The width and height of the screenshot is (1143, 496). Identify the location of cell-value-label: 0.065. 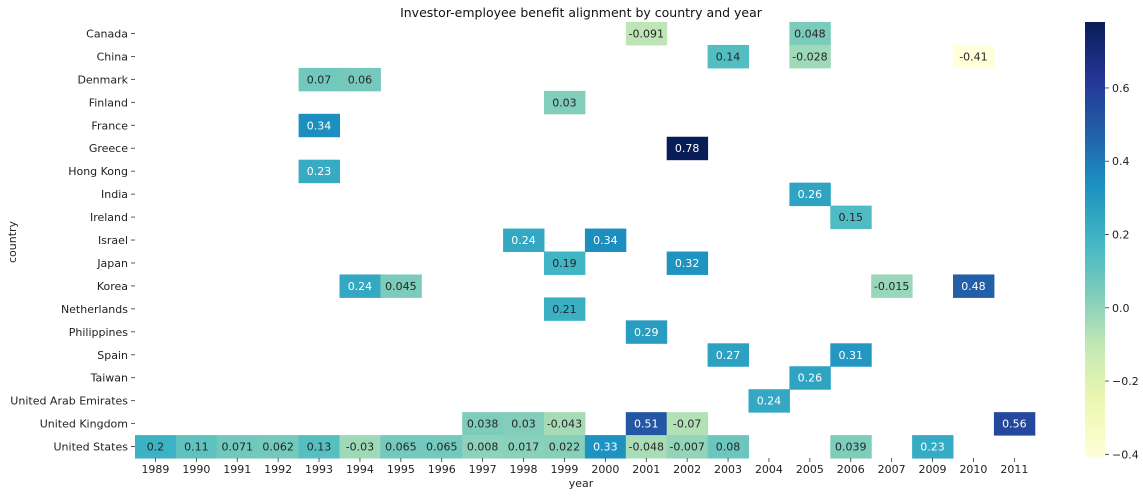
(442, 447).